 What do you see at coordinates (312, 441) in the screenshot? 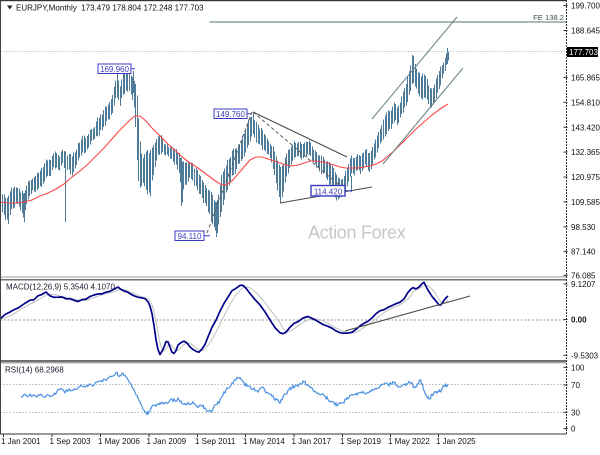
I see `svg-text: 1 Jan 2017` at bounding box center [312, 441].